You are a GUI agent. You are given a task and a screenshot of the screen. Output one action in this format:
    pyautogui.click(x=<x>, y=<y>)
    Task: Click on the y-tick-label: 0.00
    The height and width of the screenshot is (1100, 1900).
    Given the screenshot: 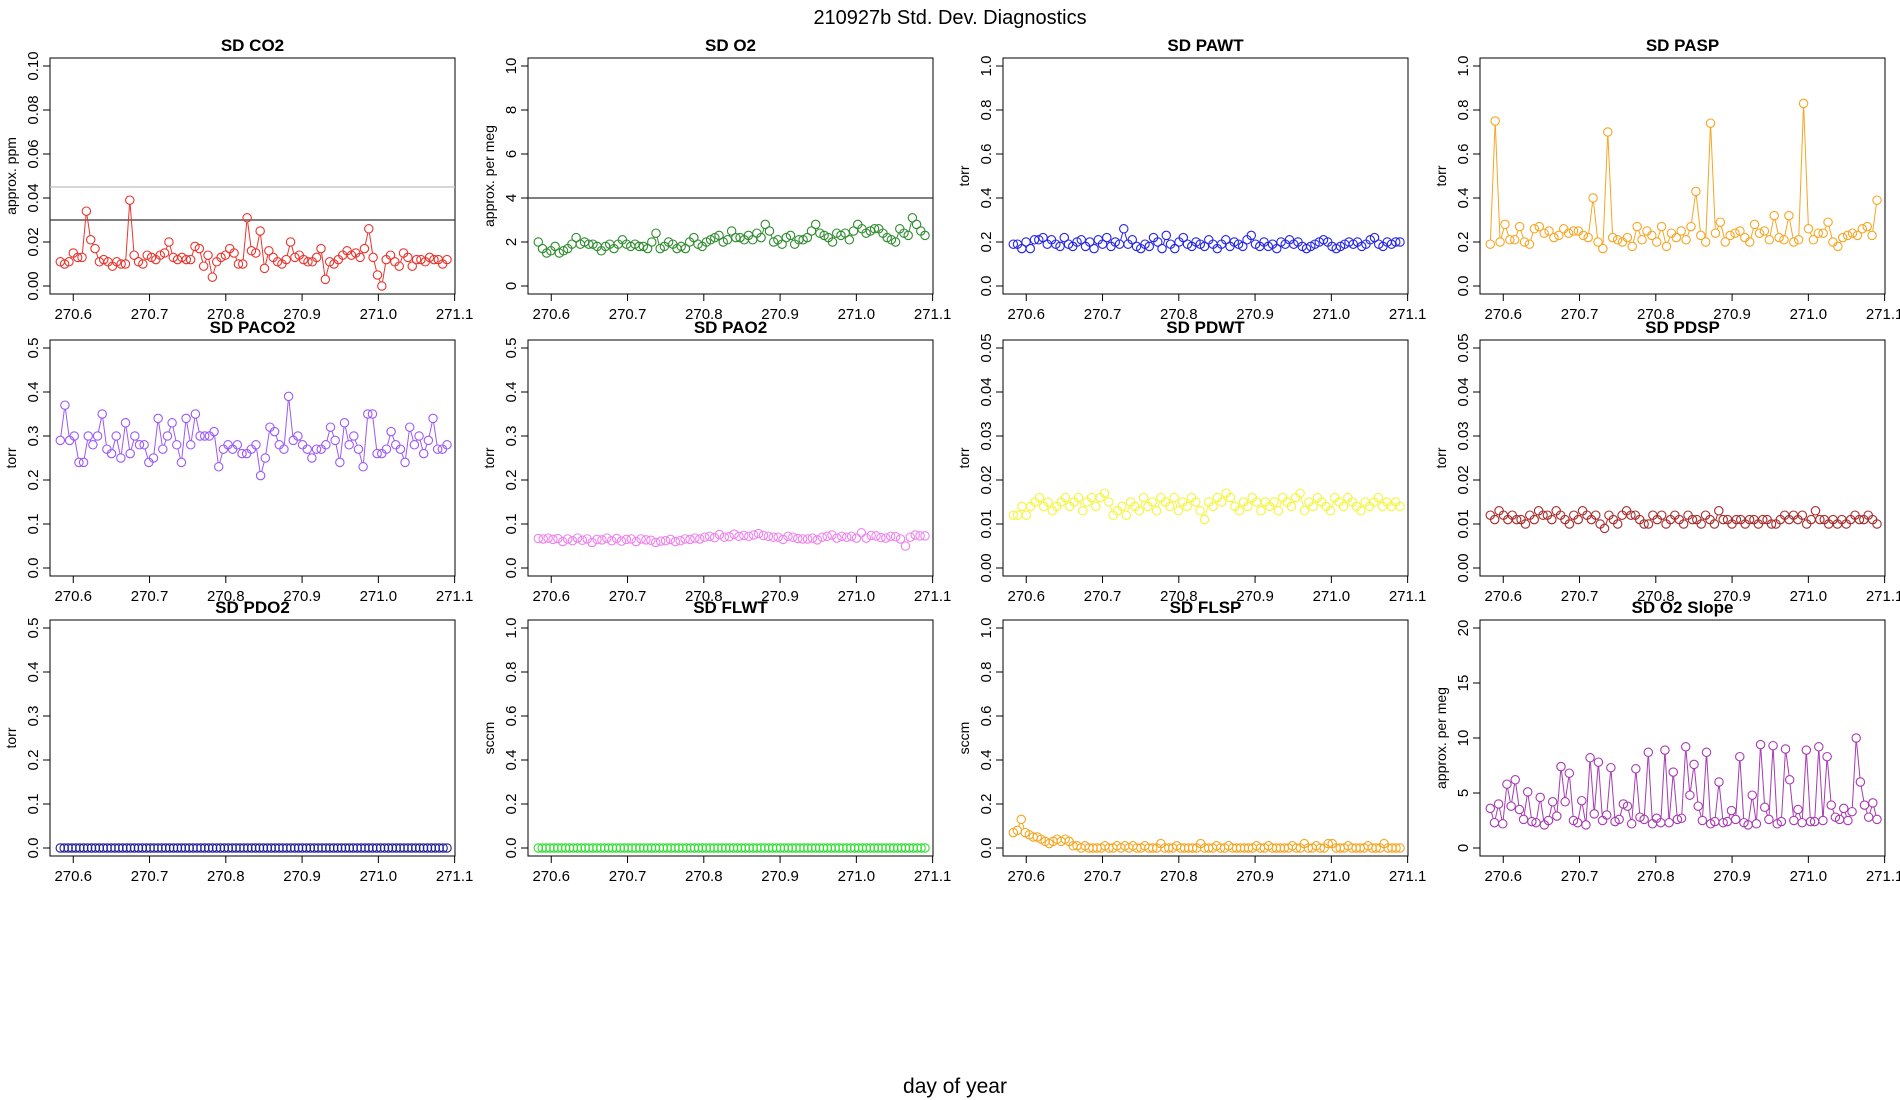 What is the action you would take?
    pyautogui.click(x=1463, y=567)
    